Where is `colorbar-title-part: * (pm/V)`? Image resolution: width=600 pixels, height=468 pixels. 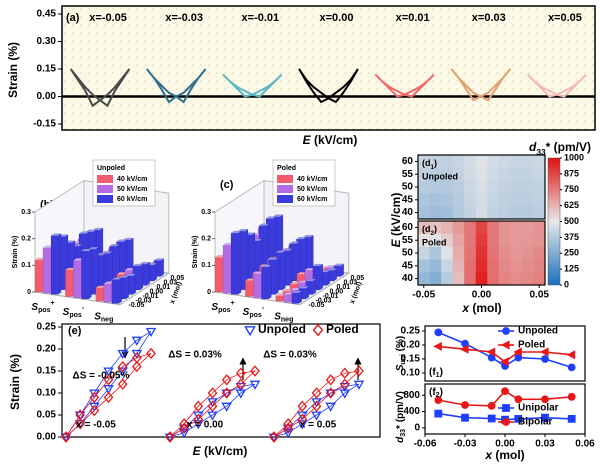 colorbar-title-part: * (pm/V) is located at coordinates (568, 147).